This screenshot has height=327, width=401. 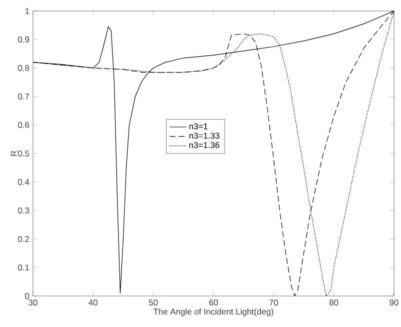 What do you see at coordinates (24, 211) in the screenshot?
I see `y-tick-label: 0.3` at bounding box center [24, 211].